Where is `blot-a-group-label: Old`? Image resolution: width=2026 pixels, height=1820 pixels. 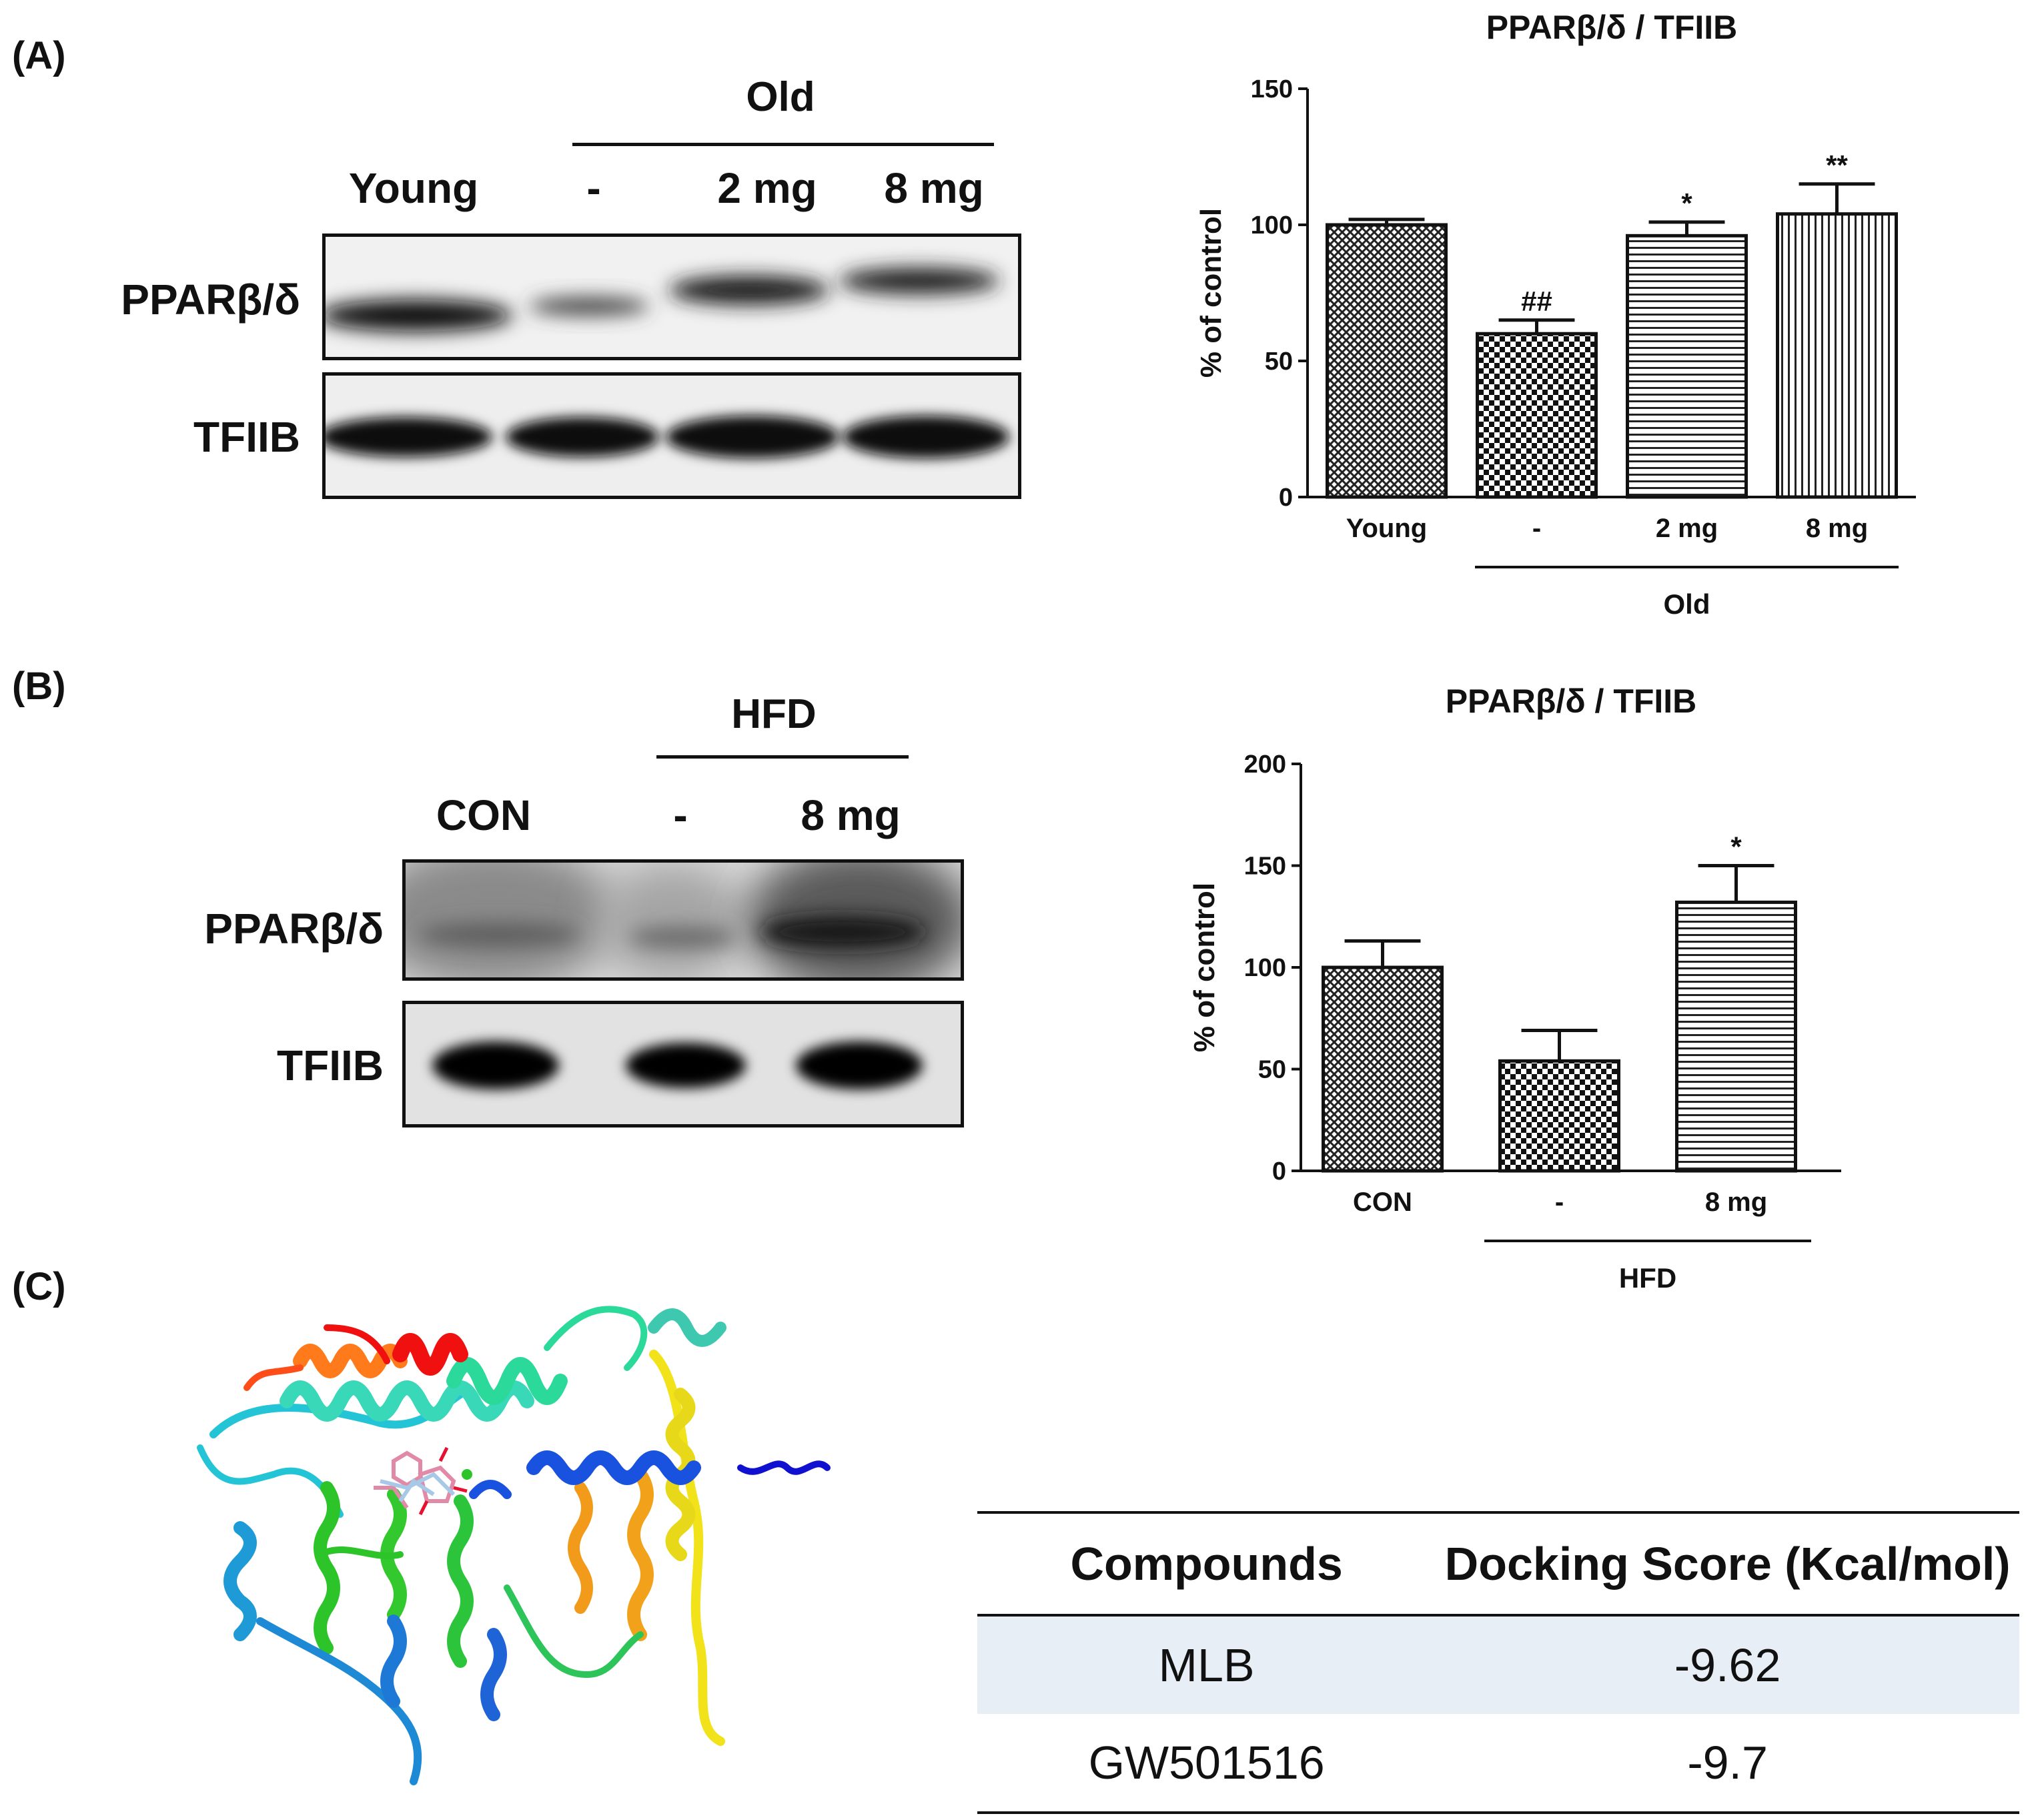 blot-a-group-label: Old is located at coordinates (780, 97).